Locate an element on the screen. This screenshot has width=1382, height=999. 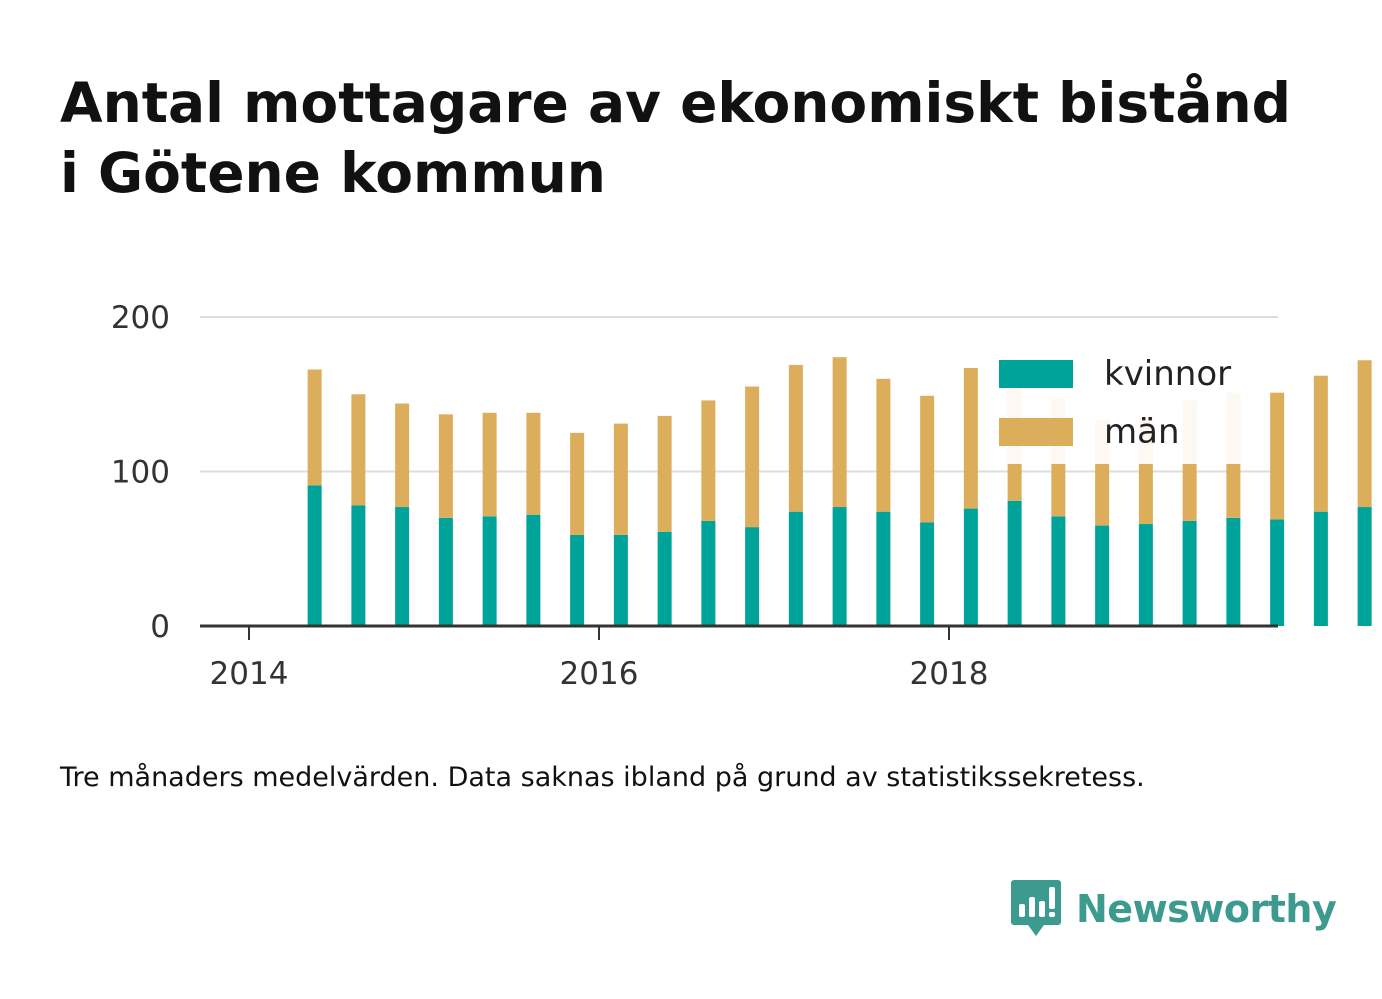
legend-swatch-män is located at coordinates (1036, 432).